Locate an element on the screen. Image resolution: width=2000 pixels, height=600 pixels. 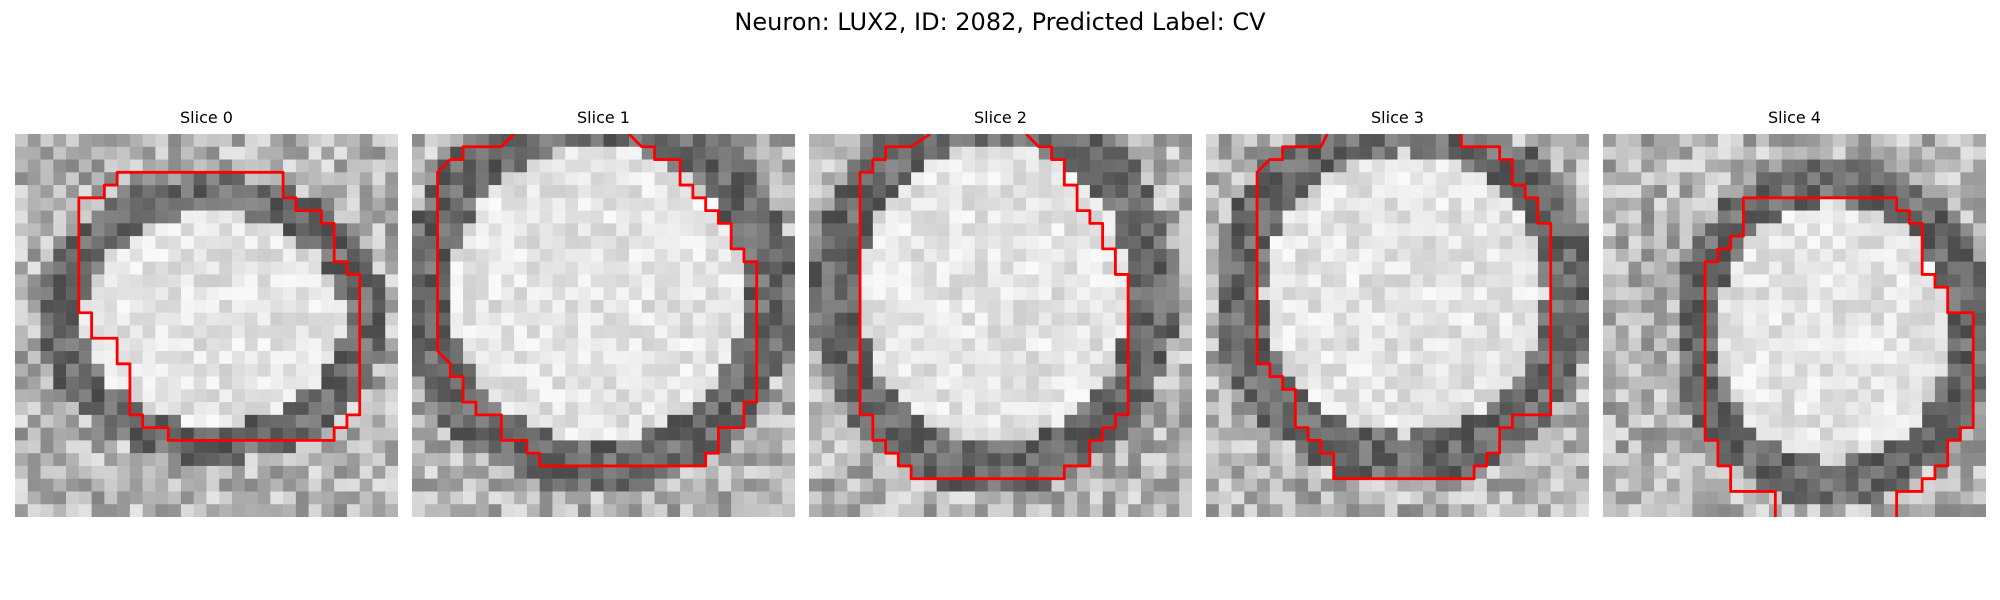
slice-panel-1: Slice 1 is located at coordinates (603, 312).